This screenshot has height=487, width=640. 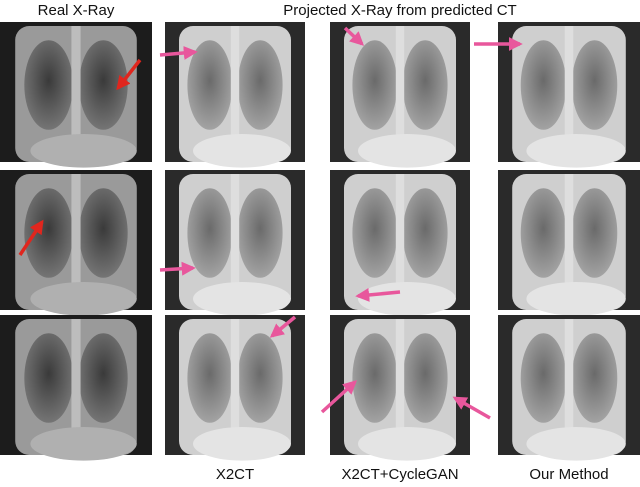 I want to click on column-label: X2CT, so click(x=235, y=474).